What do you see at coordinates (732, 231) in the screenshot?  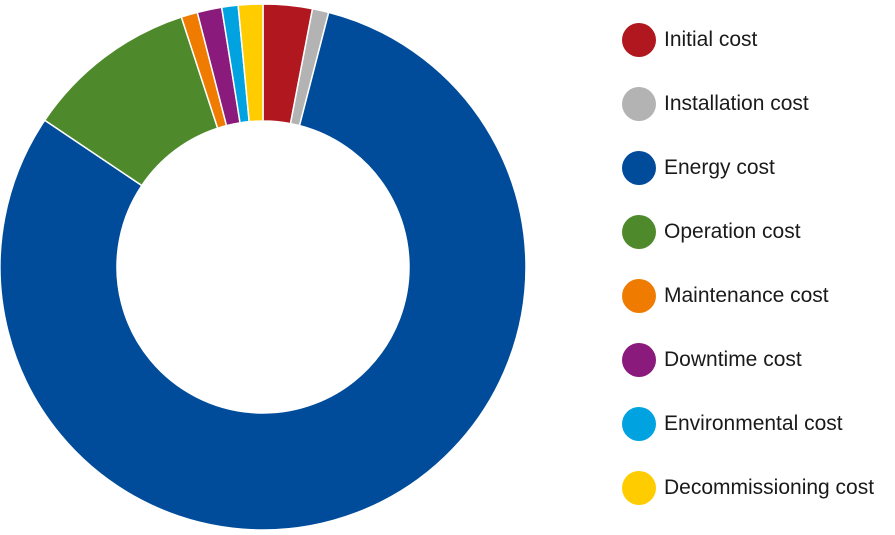 I see `legend-label-operation-cost: Operation cost` at bounding box center [732, 231].